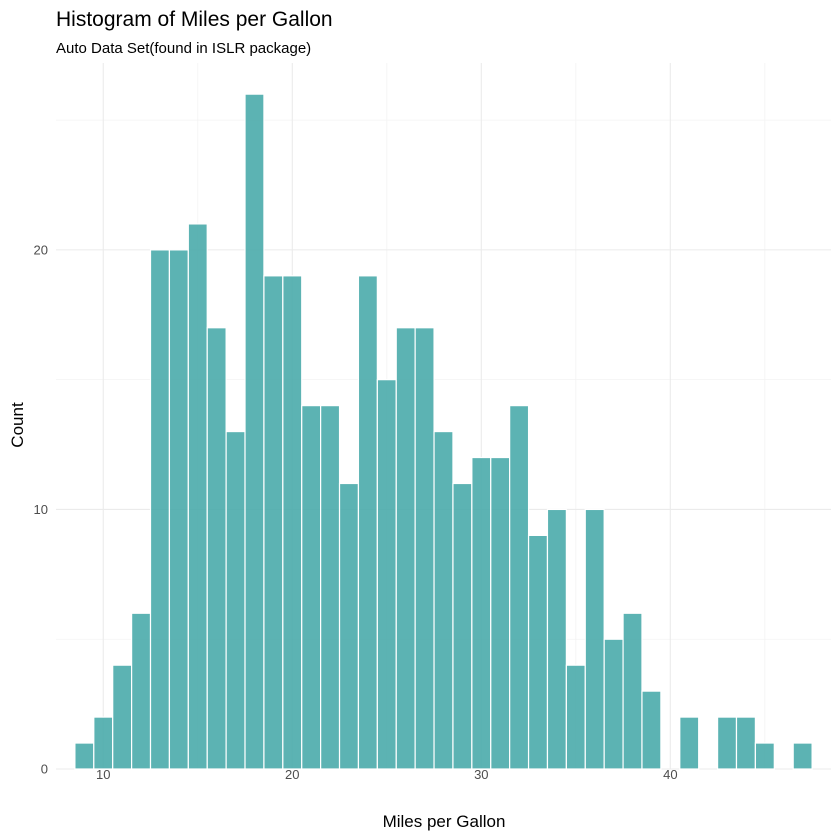 The image size is (840, 840). I want to click on y-axis-ticks: 0 10 20, so click(41, 509).